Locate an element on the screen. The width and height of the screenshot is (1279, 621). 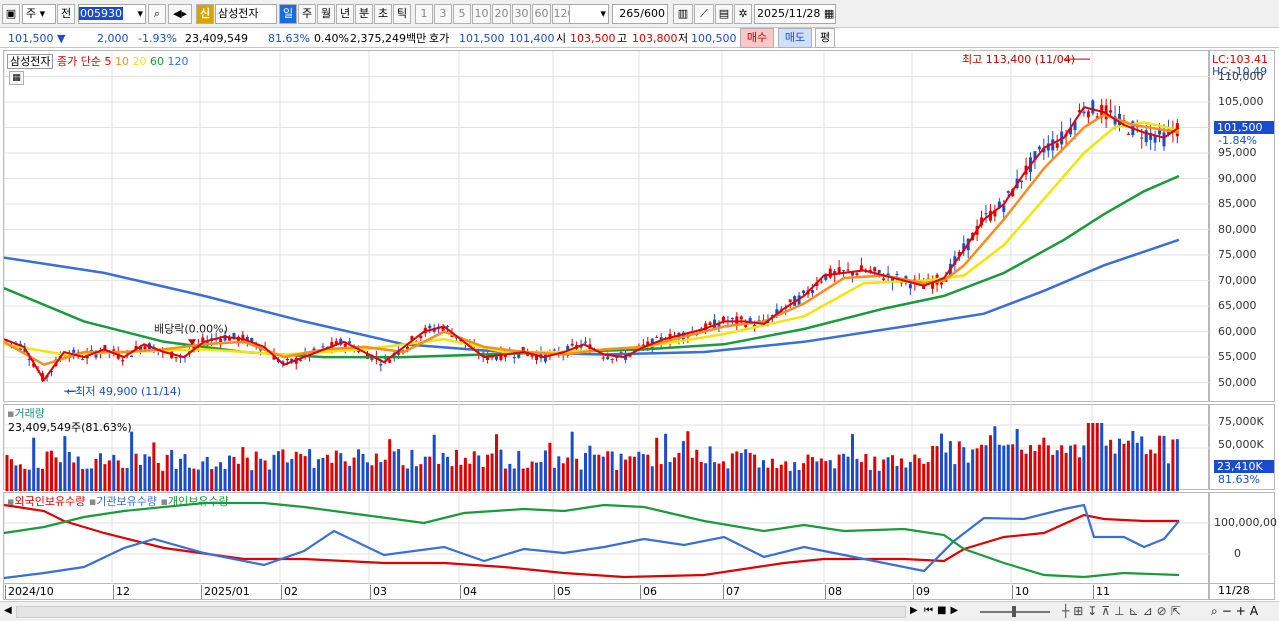
period-tab-5: 초 is located at coordinates (383, 14).